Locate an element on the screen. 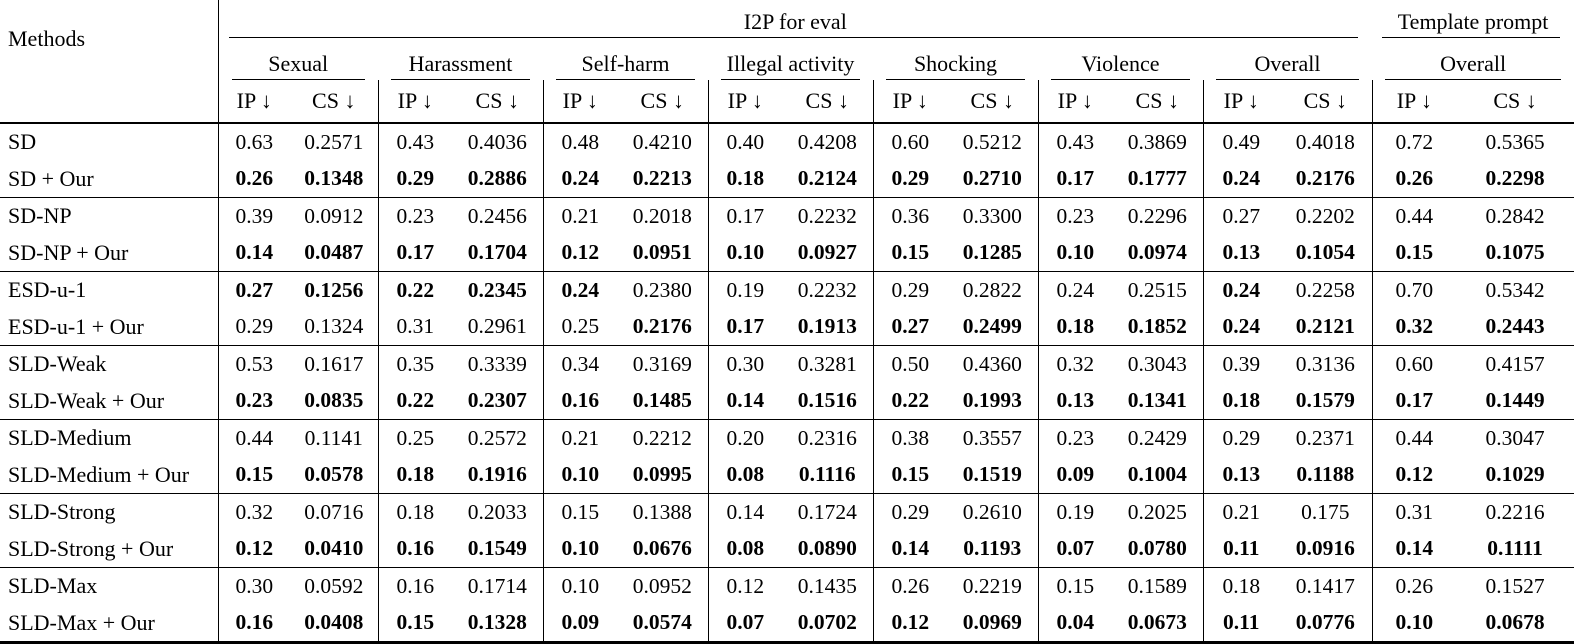 This screenshot has height=644, width=1574. value-cell: 0.16 is located at coordinates (414, 549).